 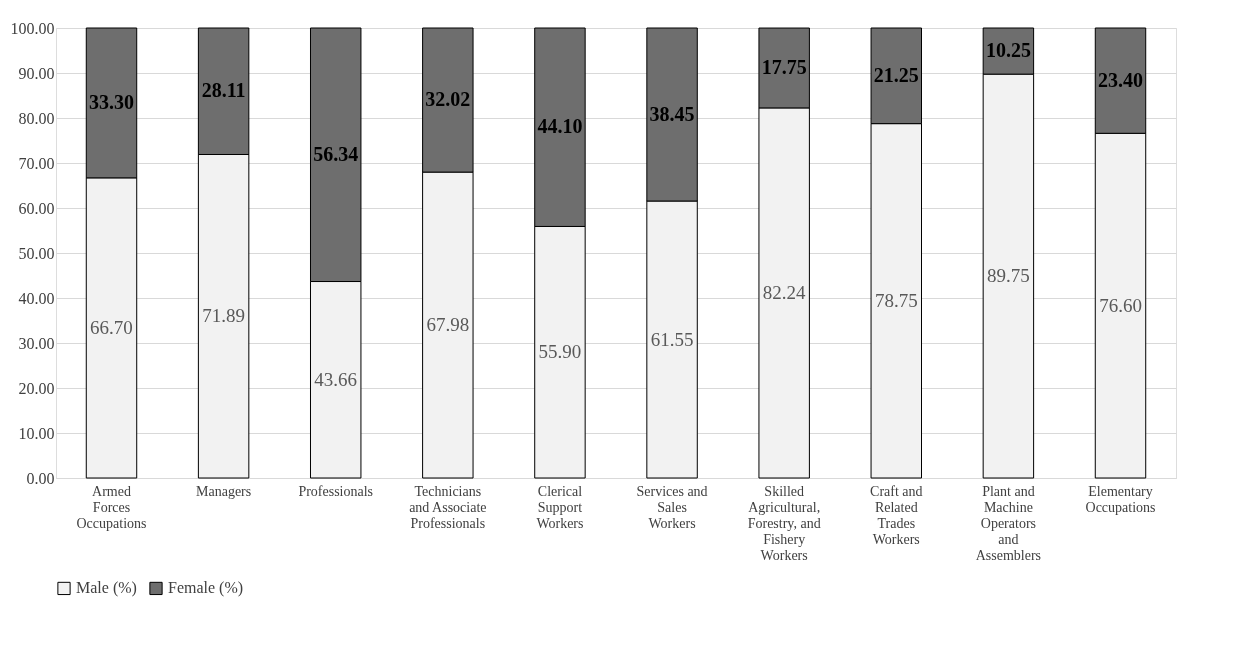 What do you see at coordinates (36, 163) in the screenshot?
I see `y-tick-label: 70.00` at bounding box center [36, 163].